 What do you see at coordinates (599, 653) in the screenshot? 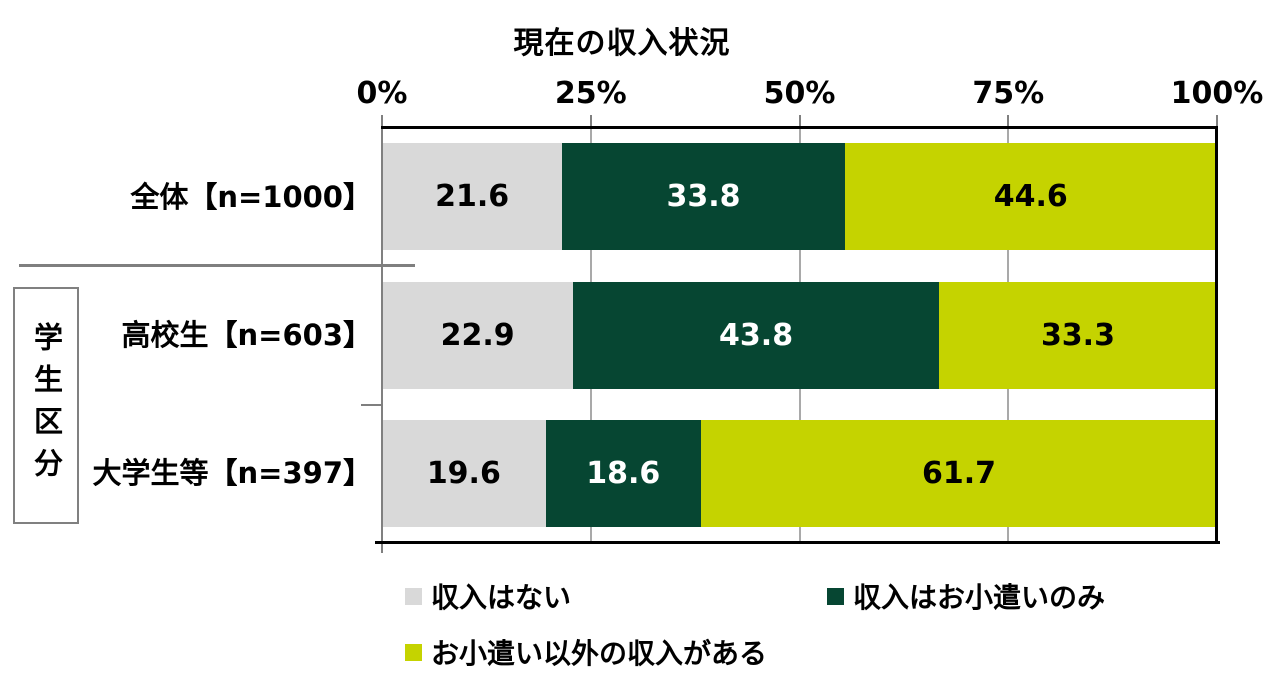
I see `legend-label: お小遣い以外の収入がある` at bounding box center [599, 653].